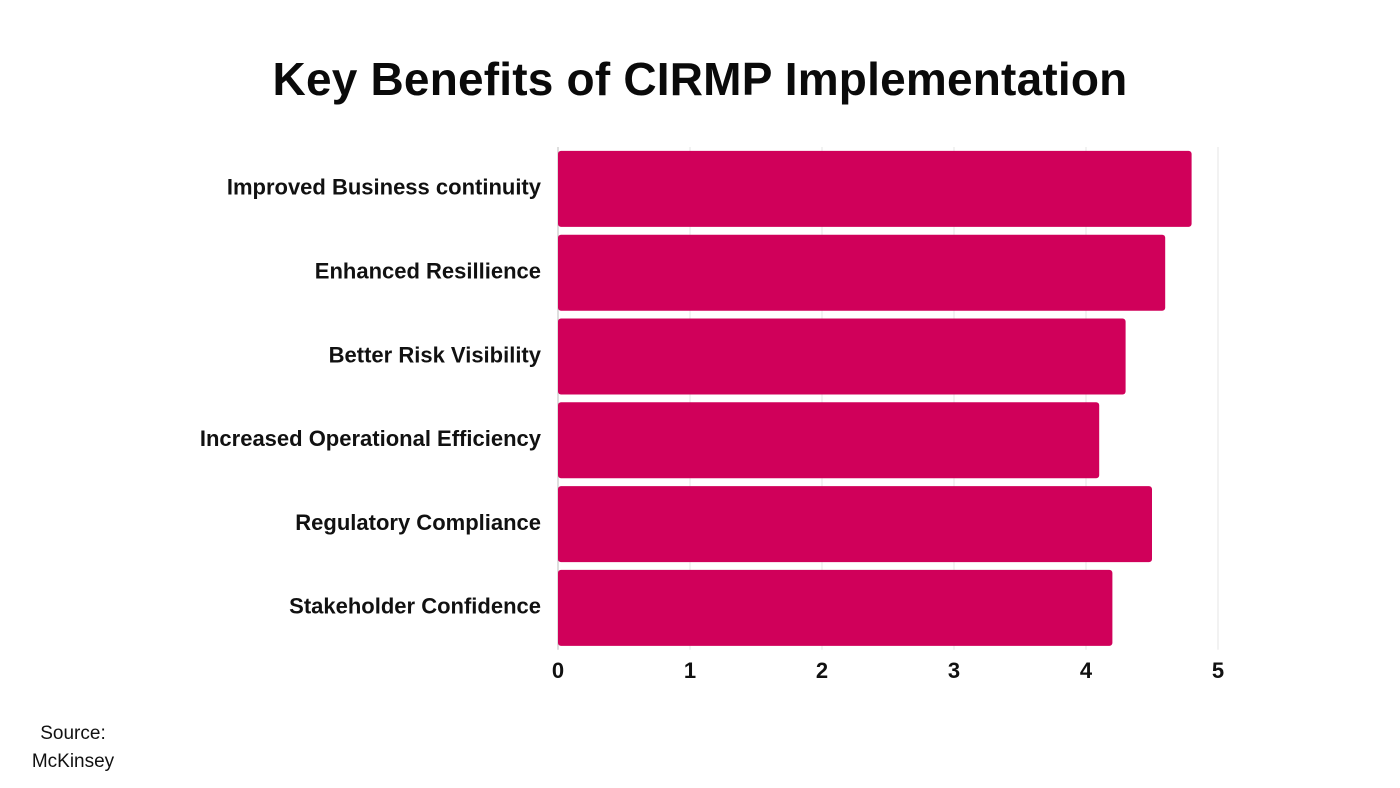  What do you see at coordinates (690, 670) in the screenshot?
I see `x-tick-label: 1` at bounding box center [690, 670].